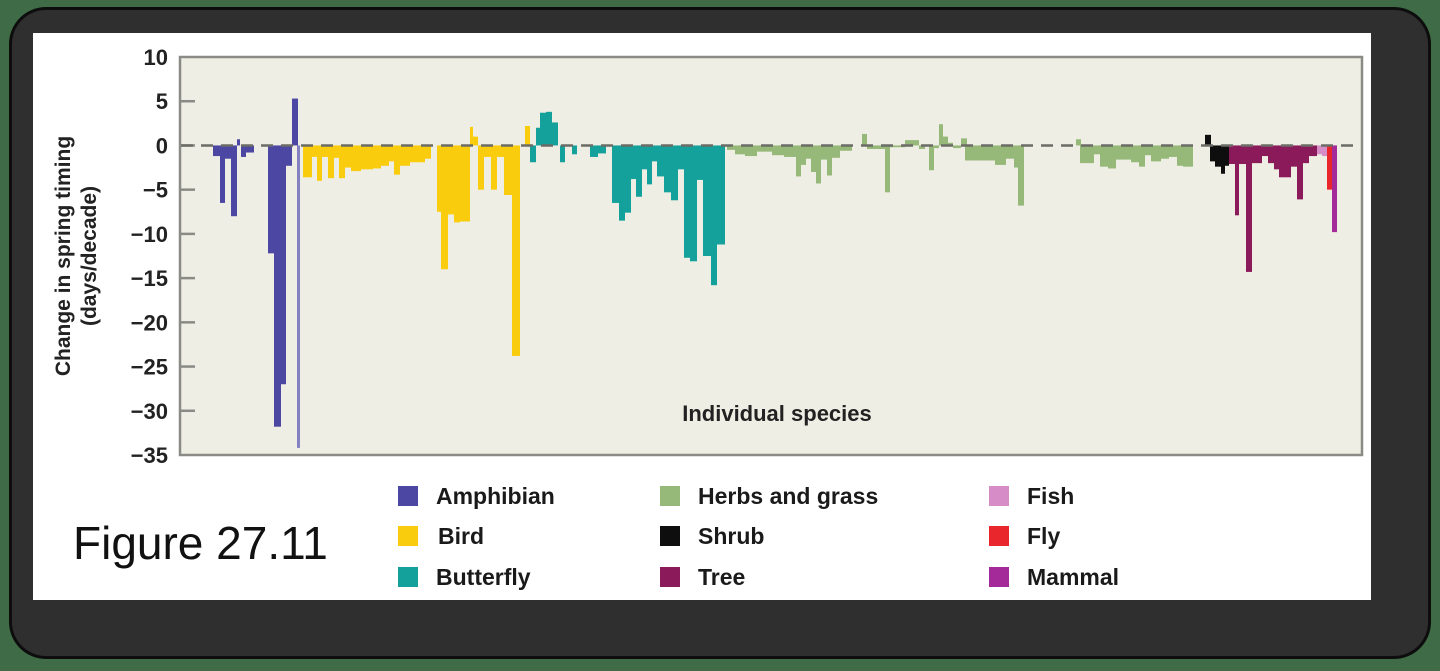 The width and height of the screenshot is (1440, 671). I want to click on legend-item-fly: Fly, so click(1024, 536).